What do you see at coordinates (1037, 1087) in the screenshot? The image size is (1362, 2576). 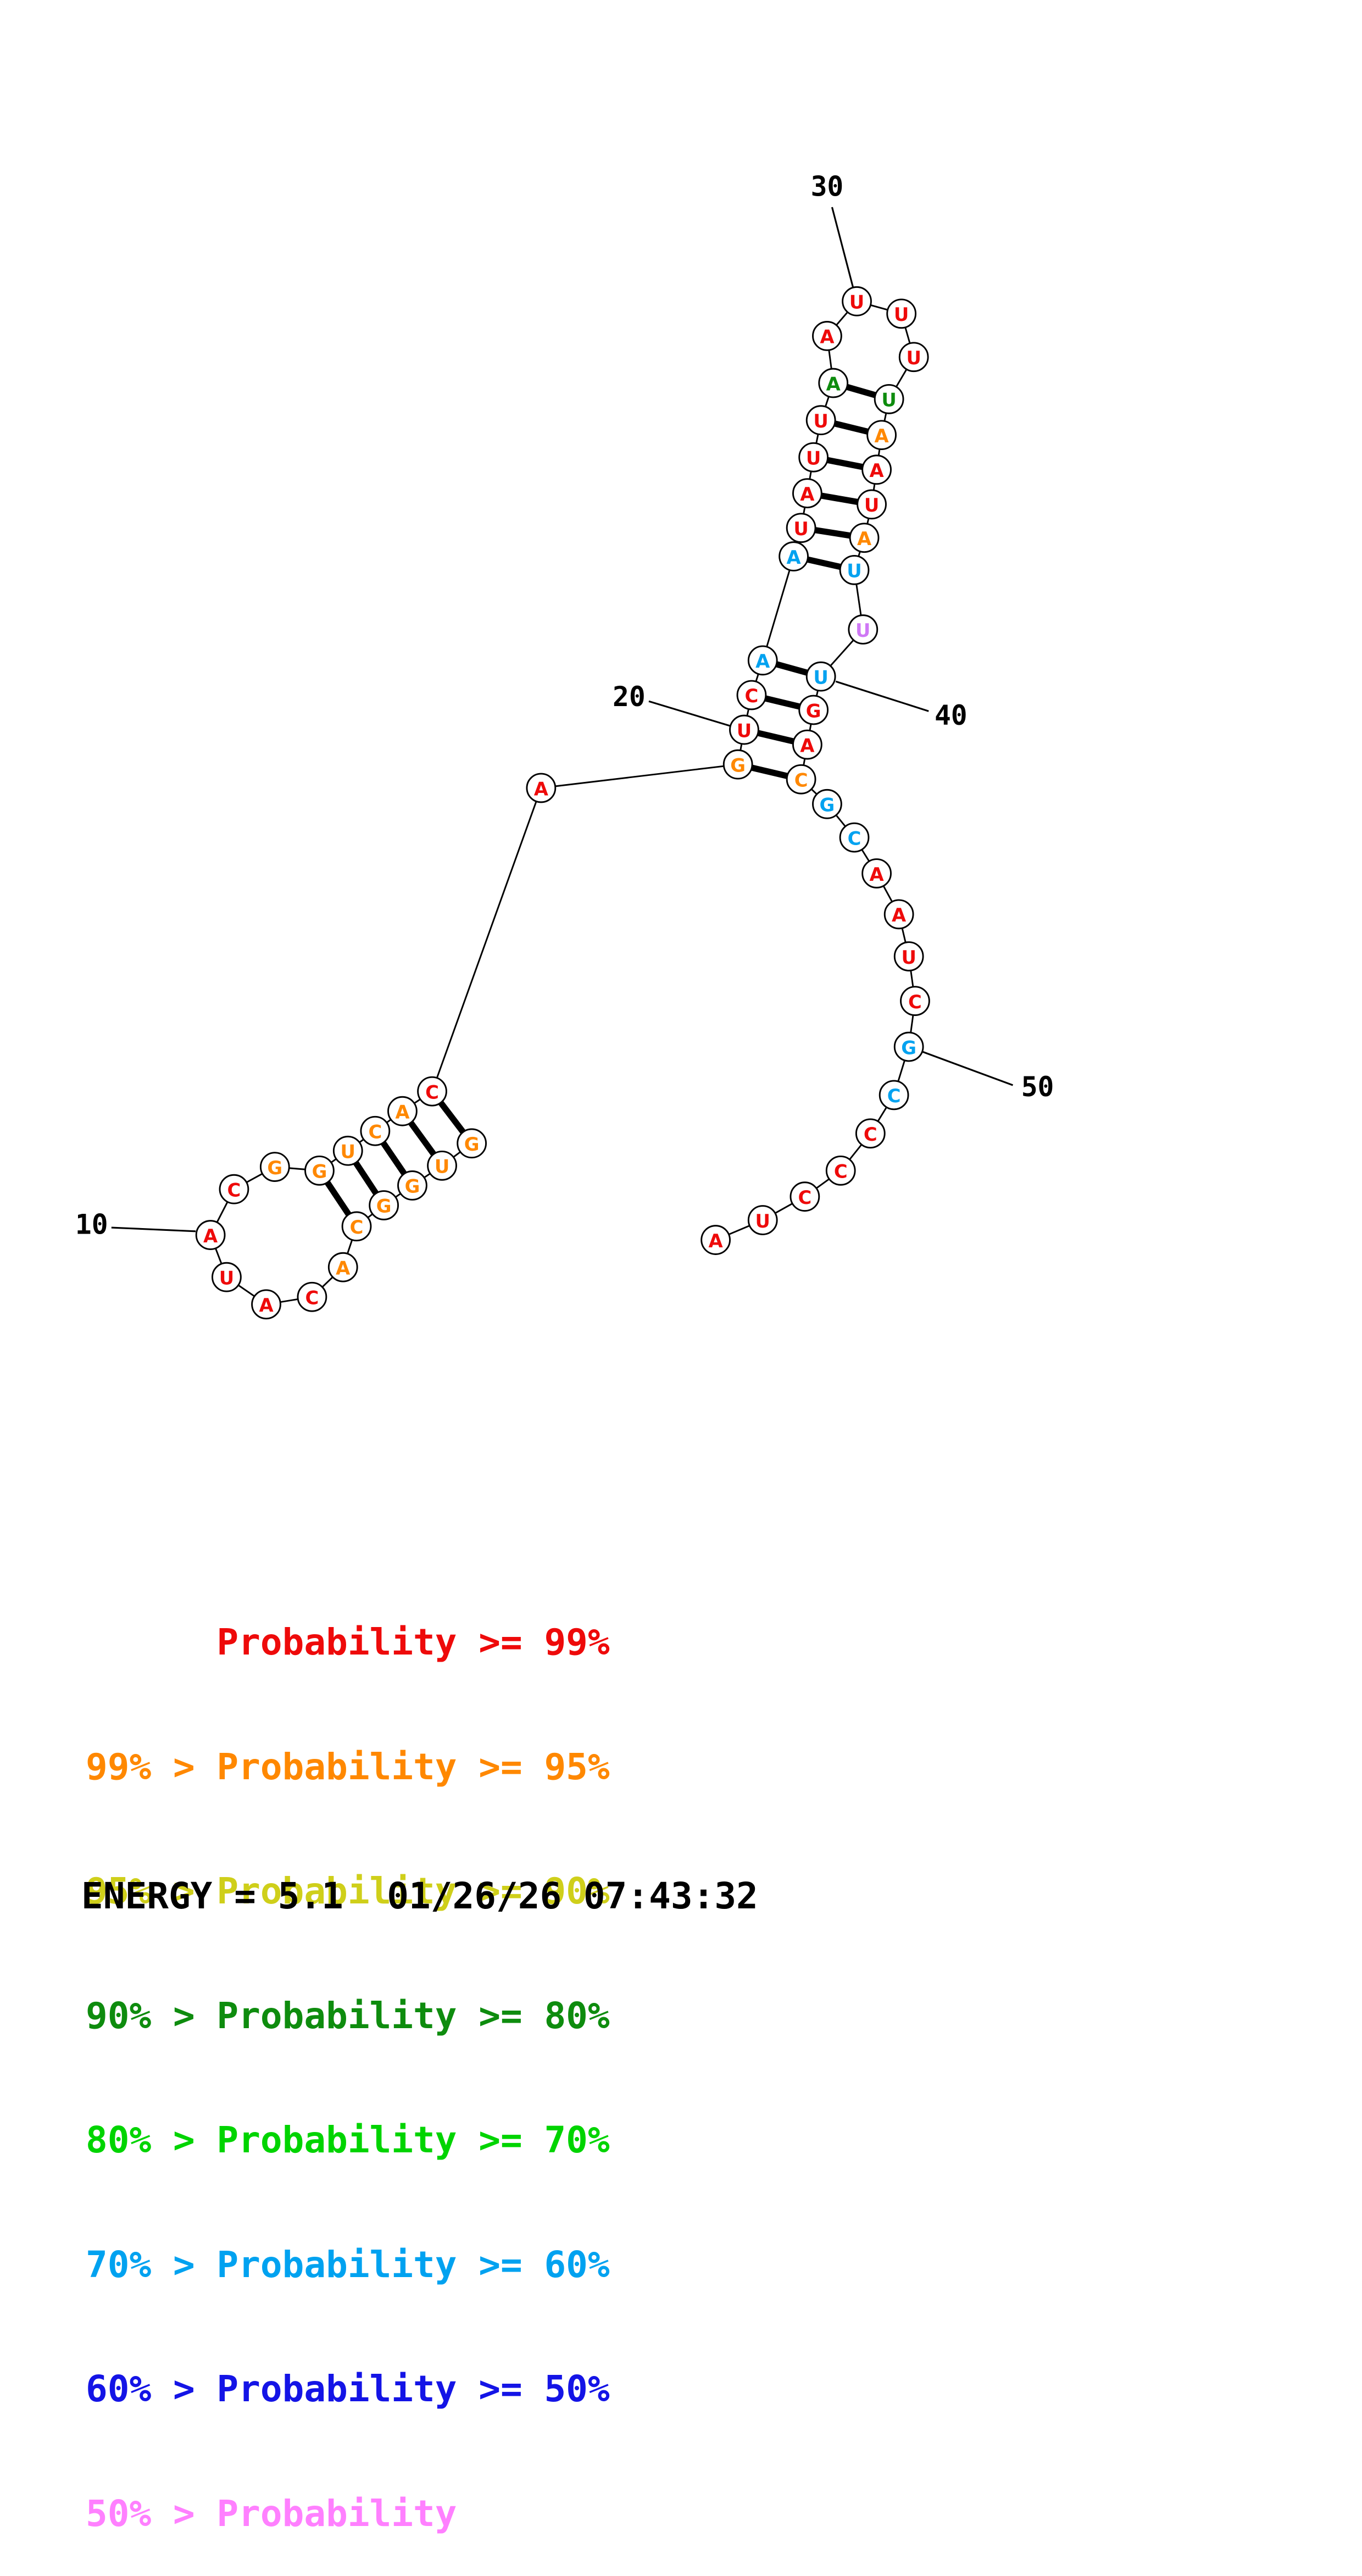 I see `position-label-50: 50` at bounding box center [1037, 1087].